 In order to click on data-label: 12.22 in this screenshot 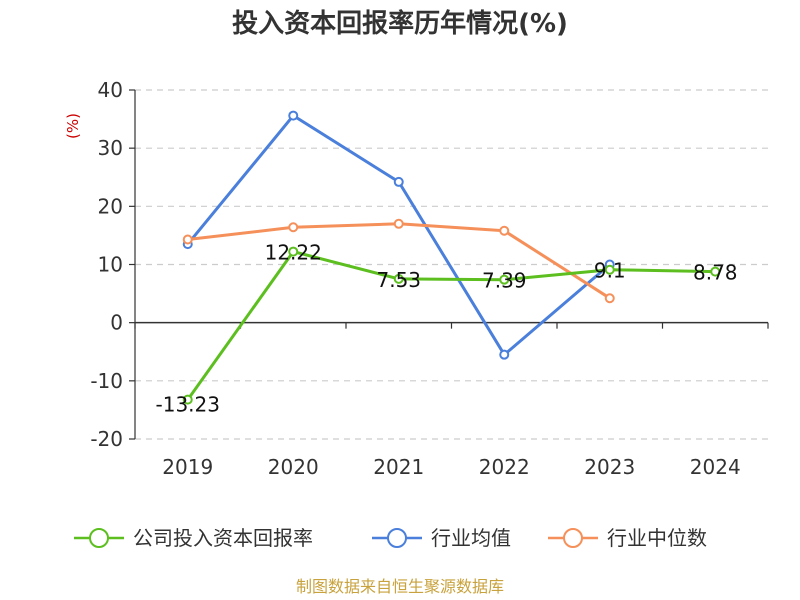, I will do `click(293, 253)`.